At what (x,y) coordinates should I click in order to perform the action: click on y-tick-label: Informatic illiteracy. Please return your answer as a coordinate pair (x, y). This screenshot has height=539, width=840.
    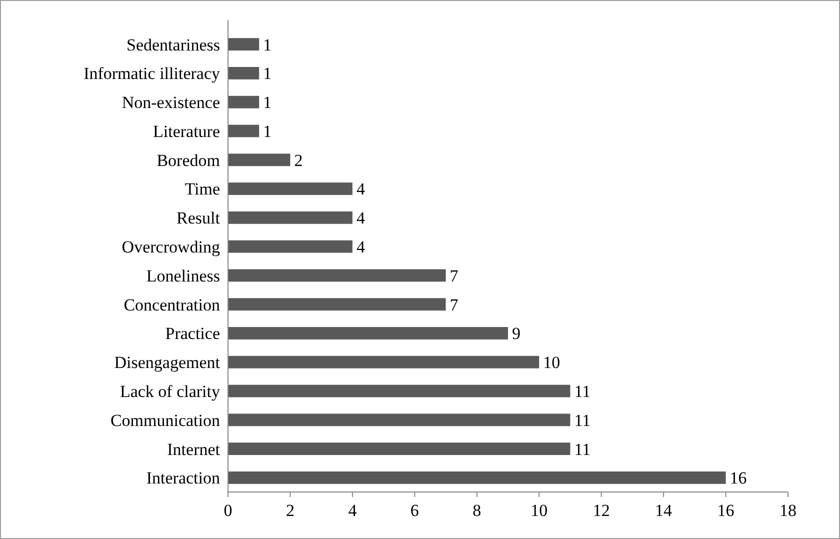
    Looking at the image, I should click on (152, 74).